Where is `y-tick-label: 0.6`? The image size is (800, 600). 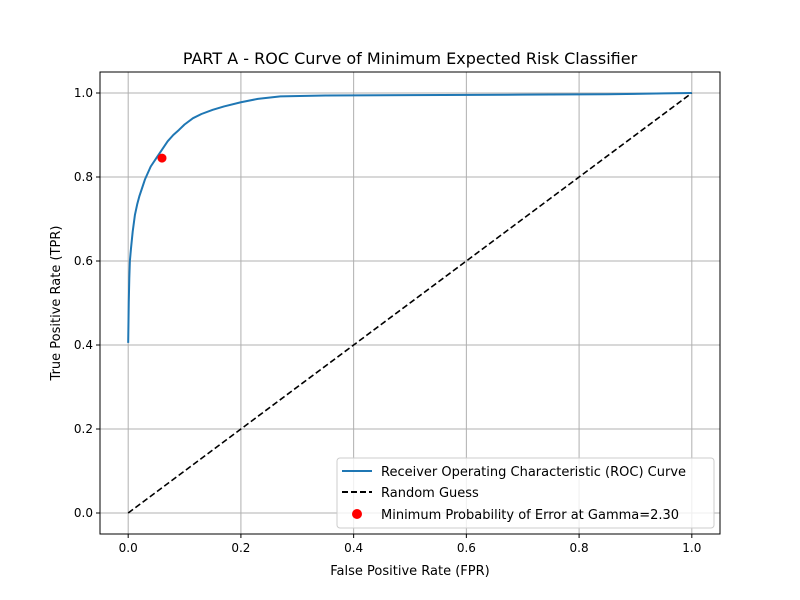
y-tick-label: 0.6 is located at coordinates (83, 261).